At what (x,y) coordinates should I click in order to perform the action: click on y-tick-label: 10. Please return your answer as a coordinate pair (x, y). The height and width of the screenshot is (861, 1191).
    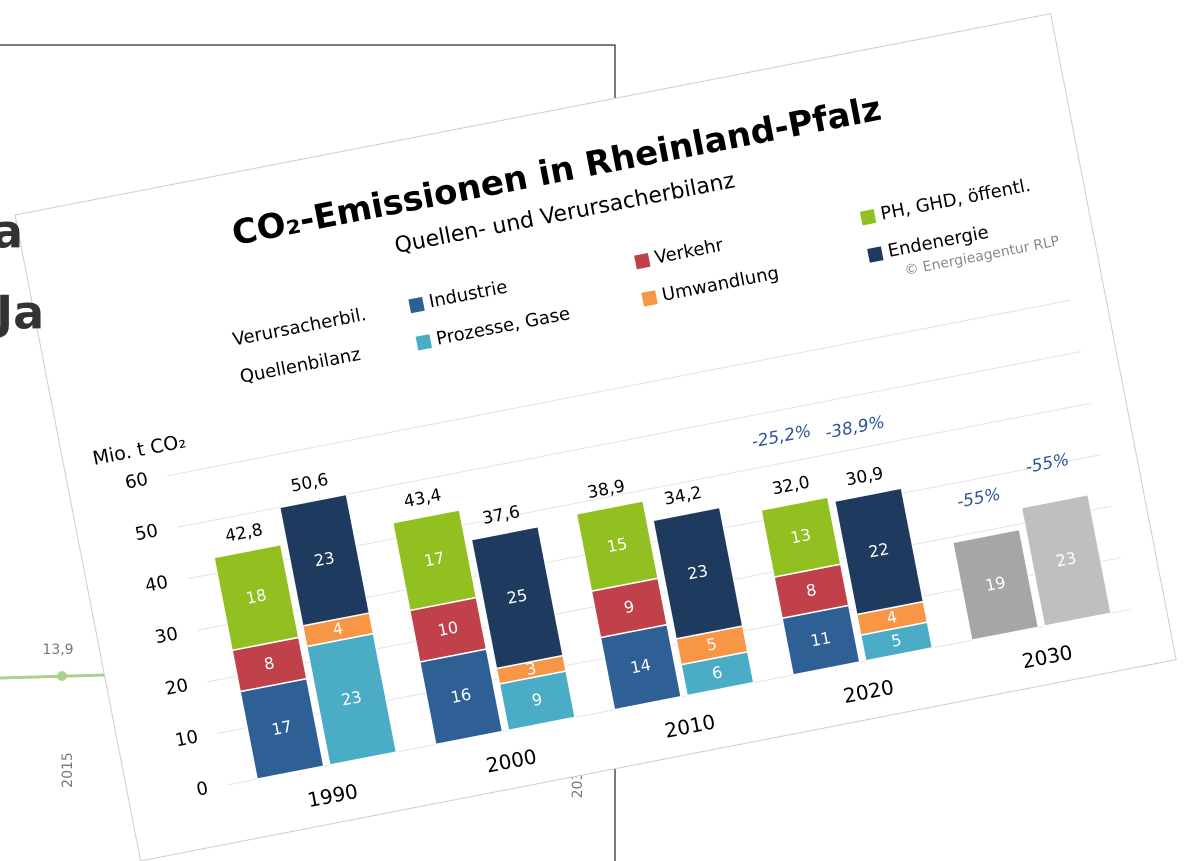
    Looking at the image, I should click on (186, 738).